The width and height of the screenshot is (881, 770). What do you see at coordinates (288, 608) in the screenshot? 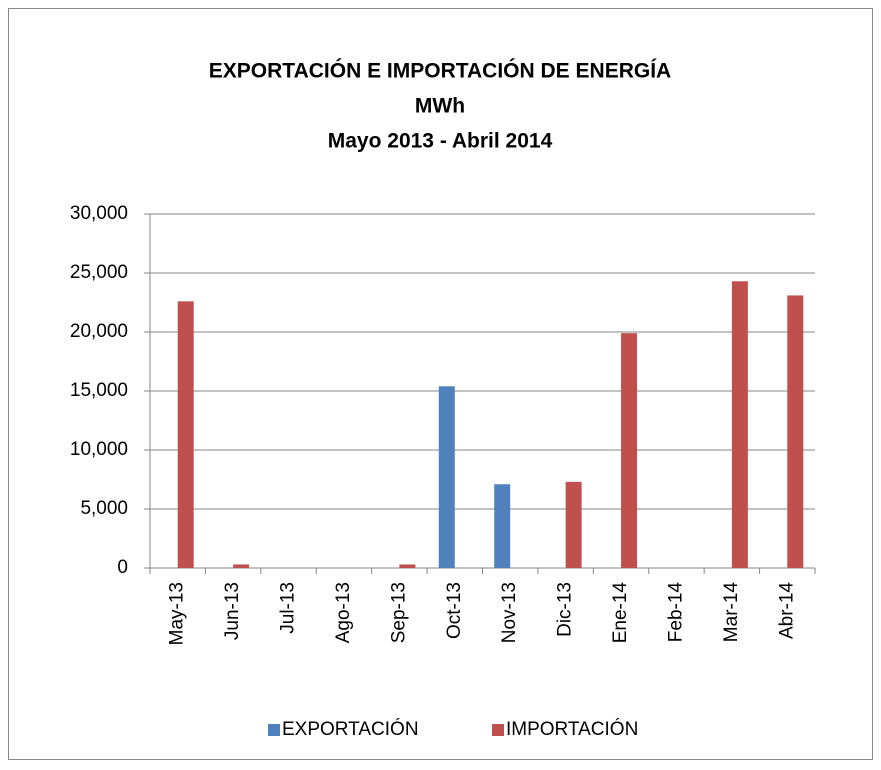
I see `x-tick-label: Jul-13` at bounding box center [288, 608].